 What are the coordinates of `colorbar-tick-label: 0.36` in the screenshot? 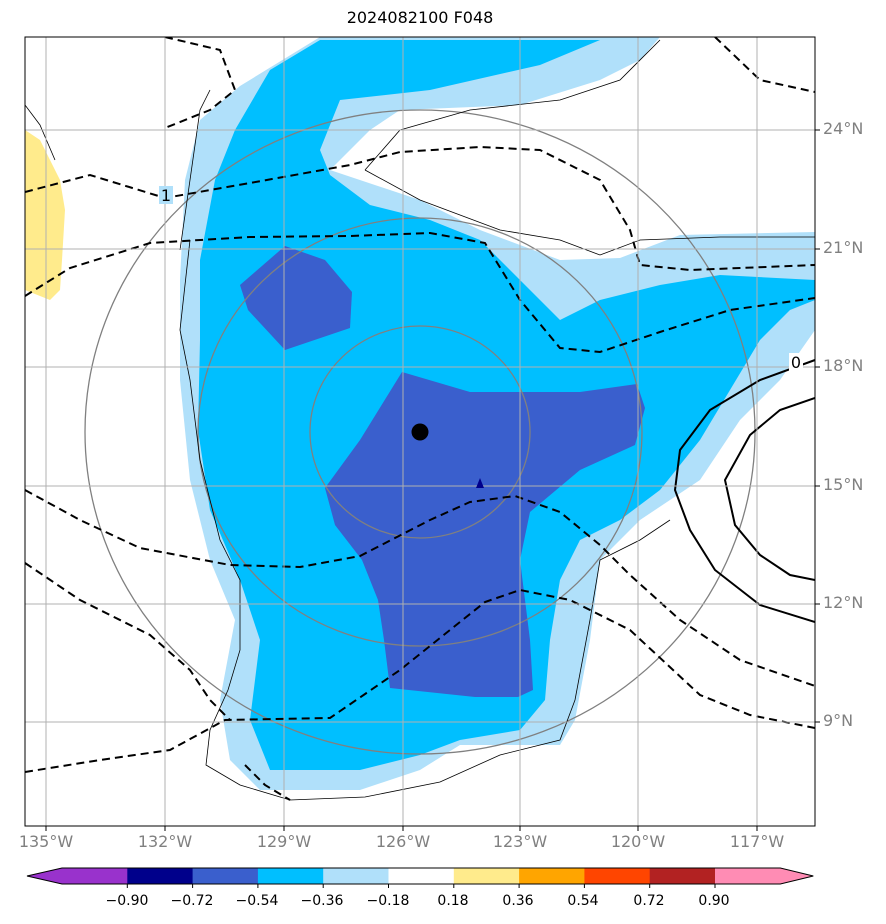 It's located at (518, 901).